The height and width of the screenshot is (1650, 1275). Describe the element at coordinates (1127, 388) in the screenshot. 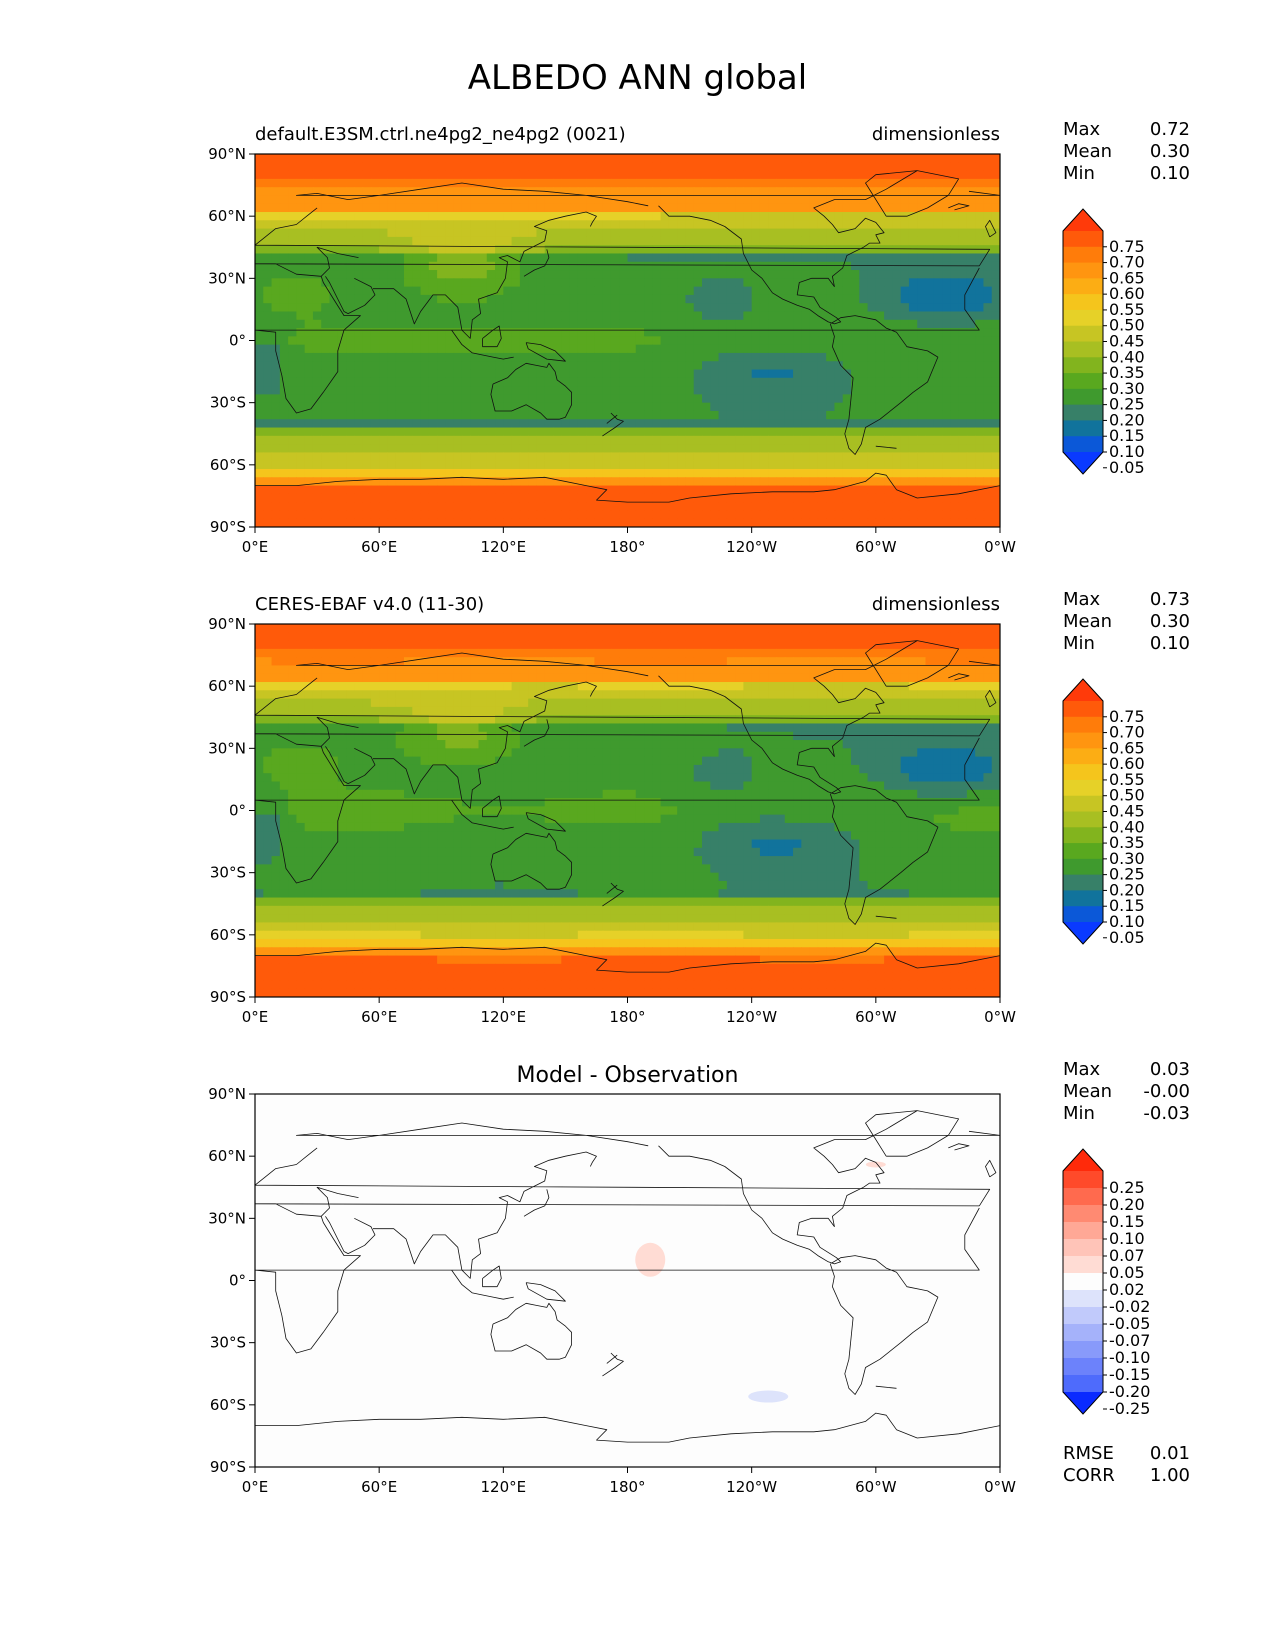

I see `colorbar-tick-label: 0.30` at that location.